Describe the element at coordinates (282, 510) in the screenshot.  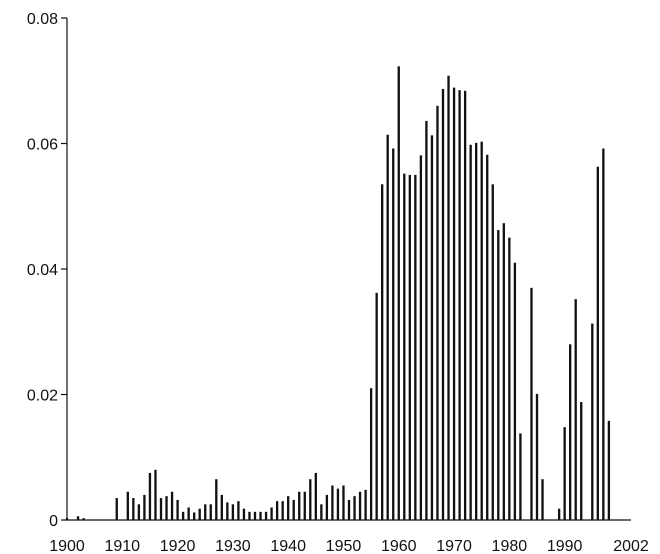
I see `bar-1939` at that location.